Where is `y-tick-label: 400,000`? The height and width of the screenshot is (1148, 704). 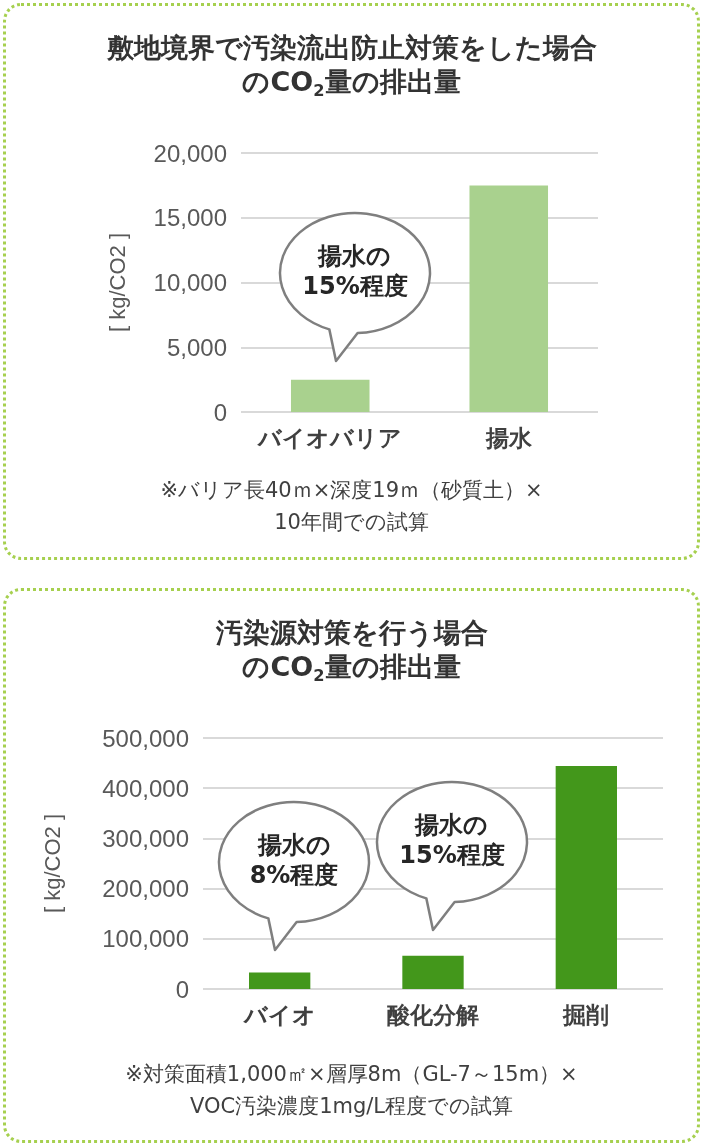
y-tick-label: 400,000 is located at coordinates (145, 788).